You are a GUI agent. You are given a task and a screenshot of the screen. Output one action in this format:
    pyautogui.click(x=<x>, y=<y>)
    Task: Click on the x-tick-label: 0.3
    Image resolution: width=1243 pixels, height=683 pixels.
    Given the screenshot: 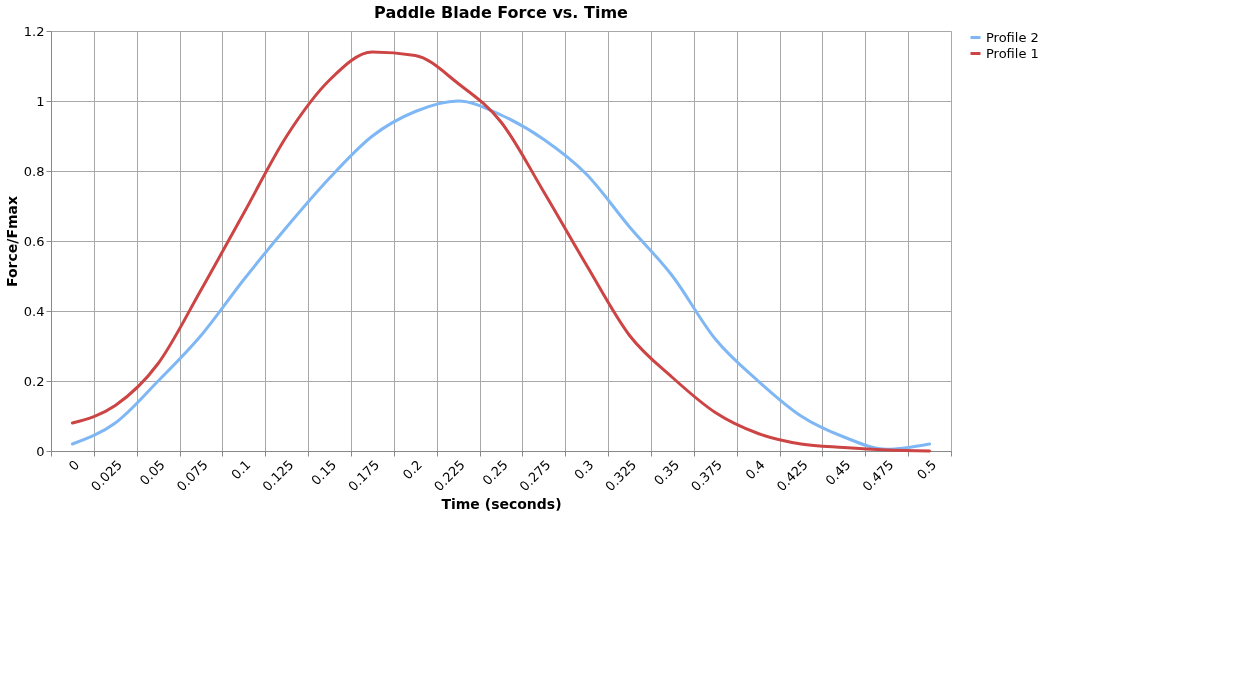 What is the action you would take?
    pyautogui.click(x=584, y=470)
    